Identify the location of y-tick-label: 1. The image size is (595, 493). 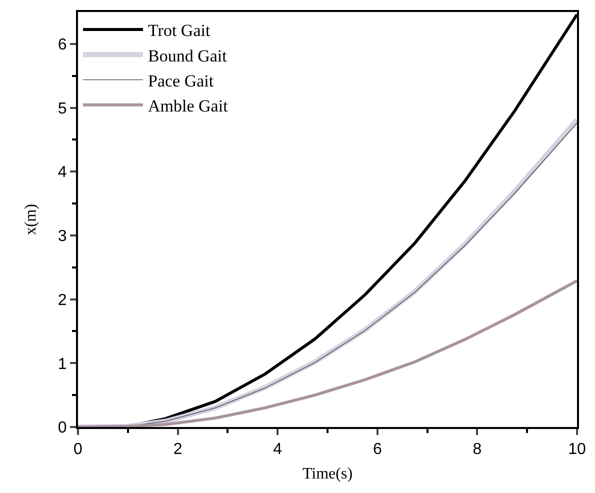
(62, 364).